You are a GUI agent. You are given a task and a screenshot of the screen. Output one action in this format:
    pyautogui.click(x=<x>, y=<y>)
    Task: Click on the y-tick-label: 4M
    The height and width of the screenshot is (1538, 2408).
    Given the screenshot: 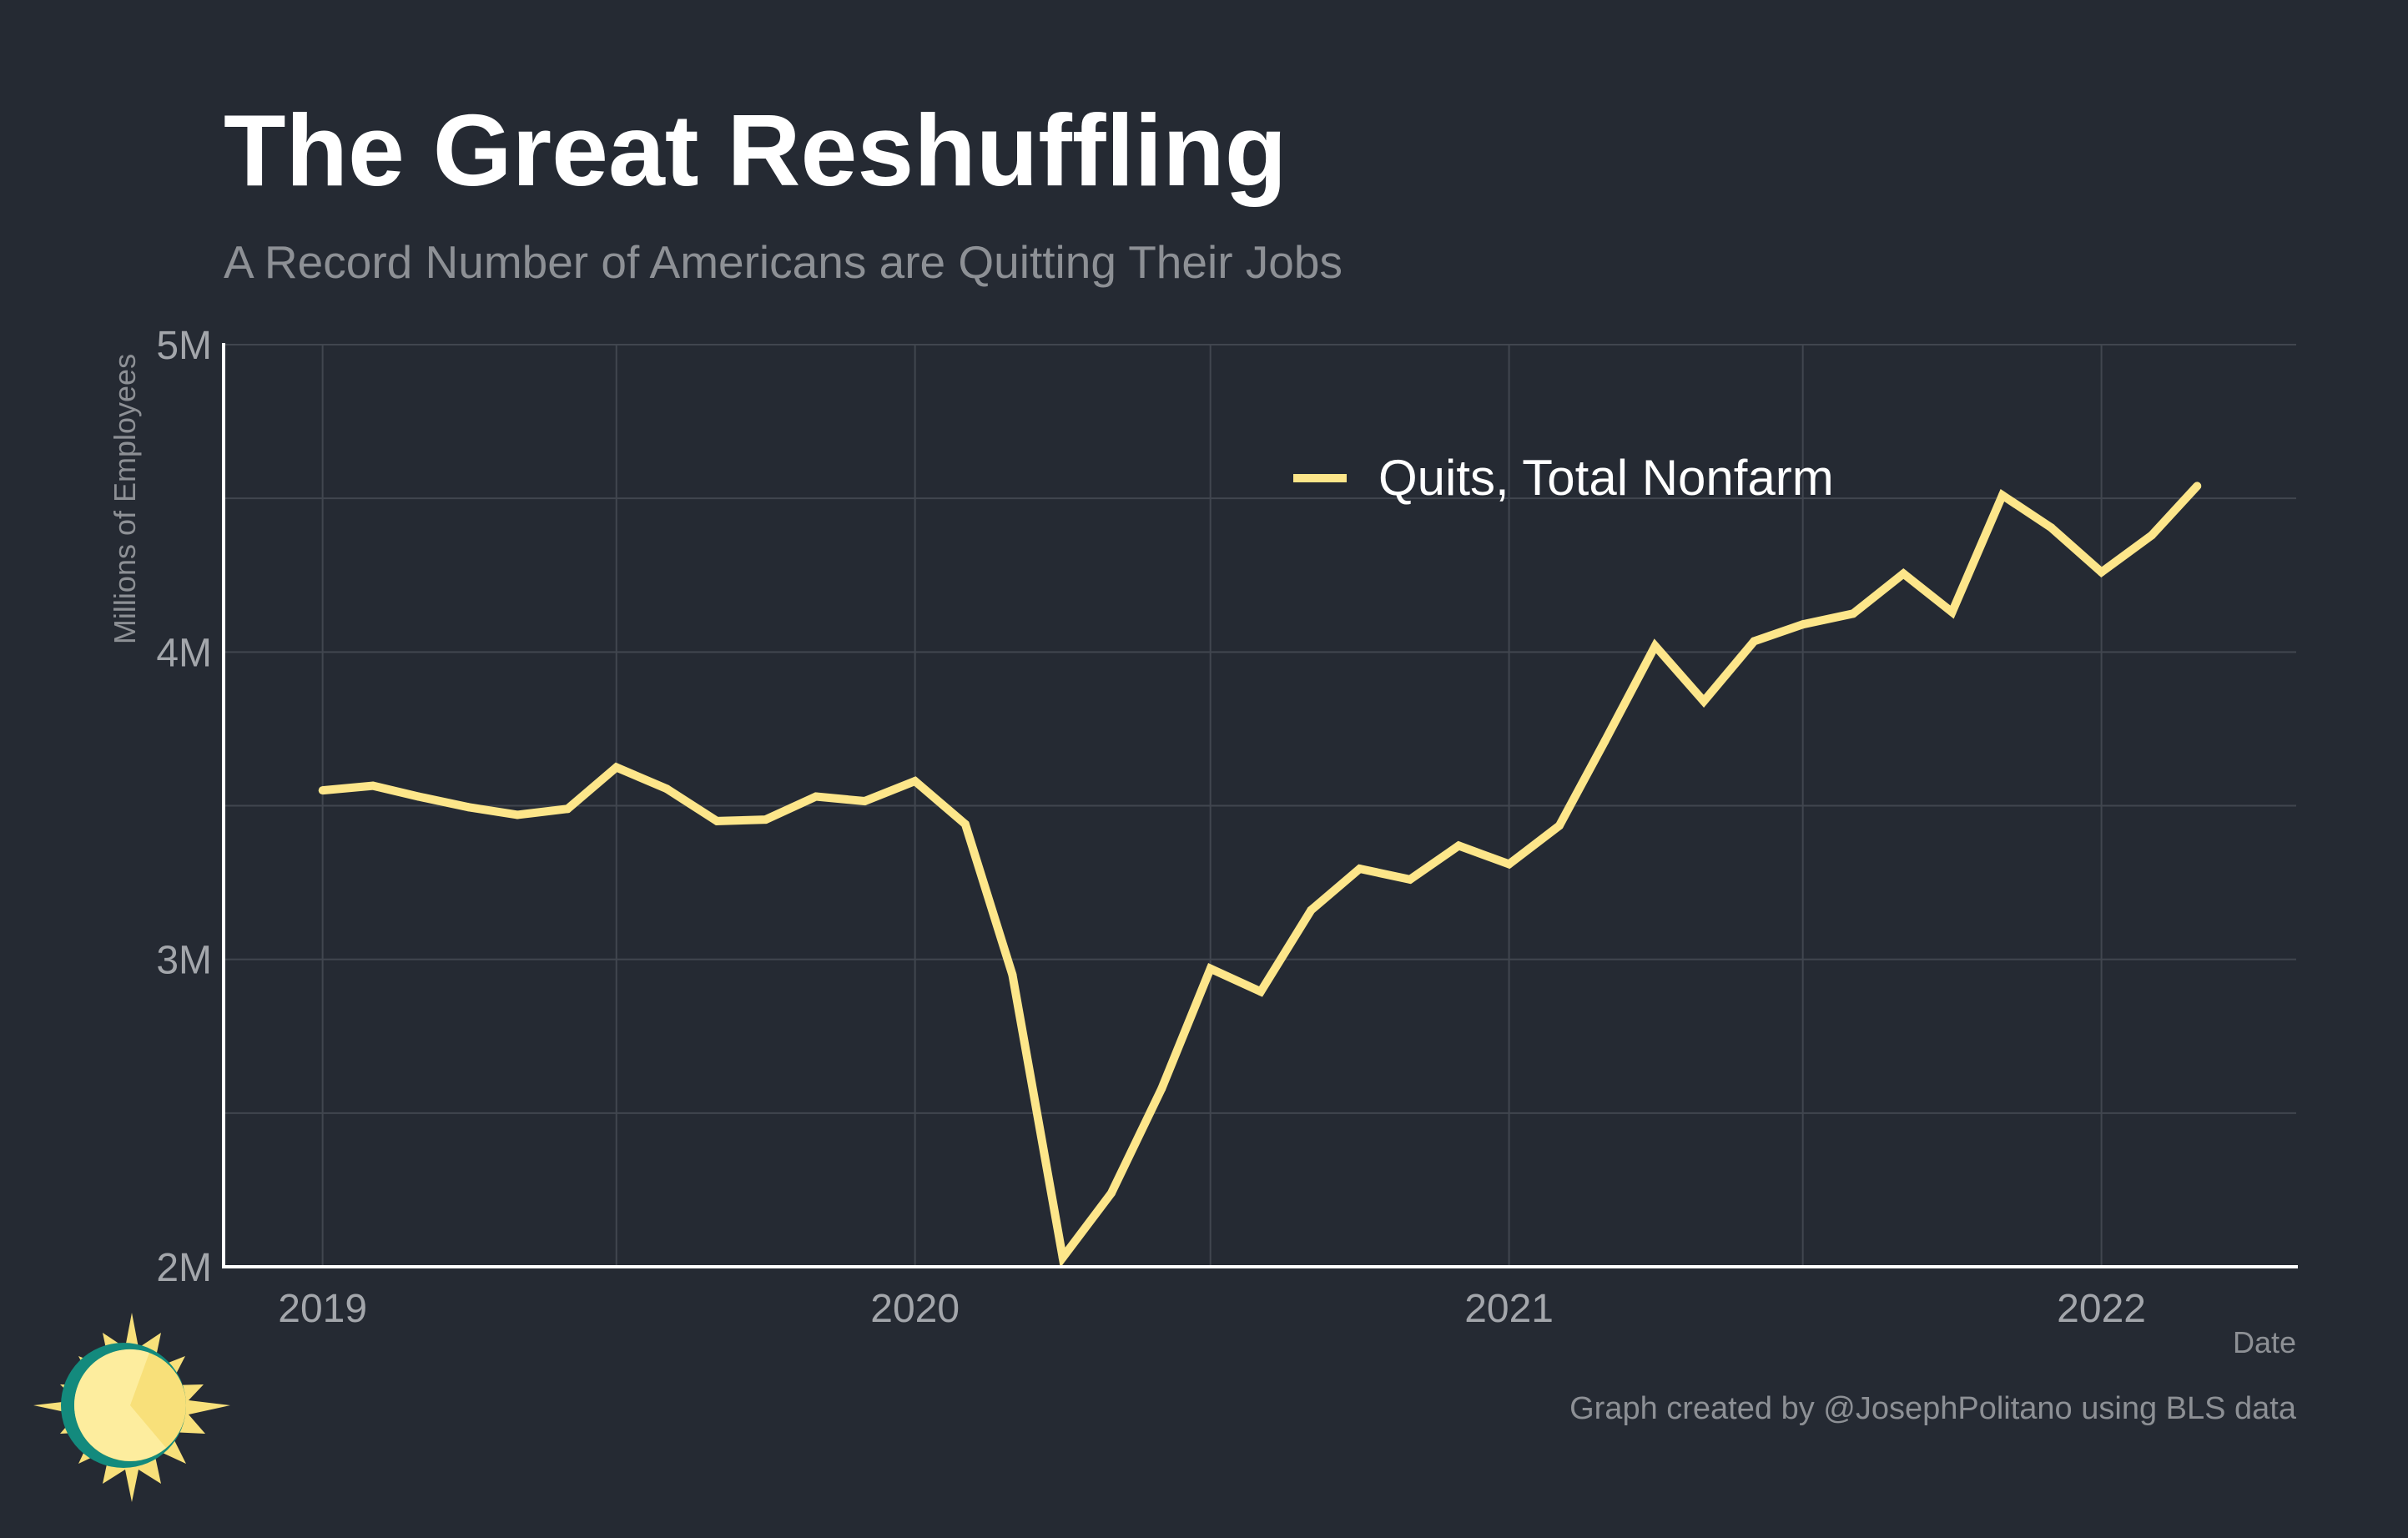 What is the action you would take?
    pyautogui.click(x=184, y=653)
    